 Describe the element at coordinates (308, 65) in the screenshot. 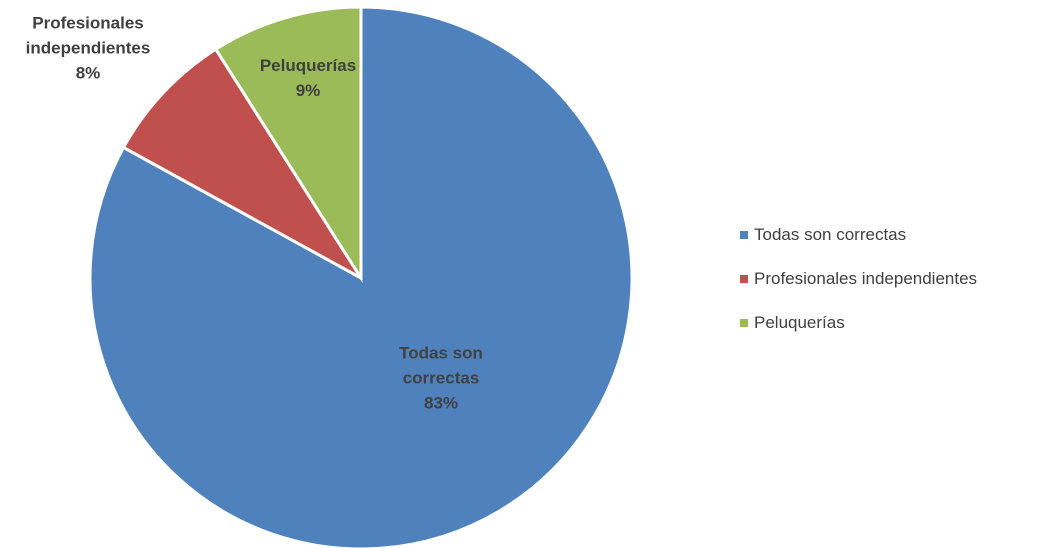

I see `data-label-name: Peluquerías` at that location.